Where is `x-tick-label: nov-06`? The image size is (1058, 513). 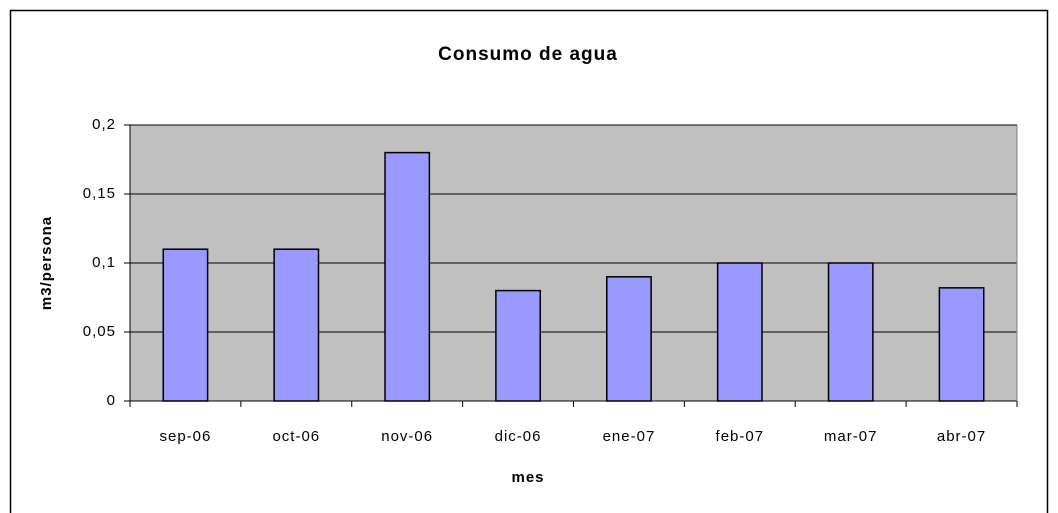 x-tick-label: nov-06 is located at coordinates (407, 436).